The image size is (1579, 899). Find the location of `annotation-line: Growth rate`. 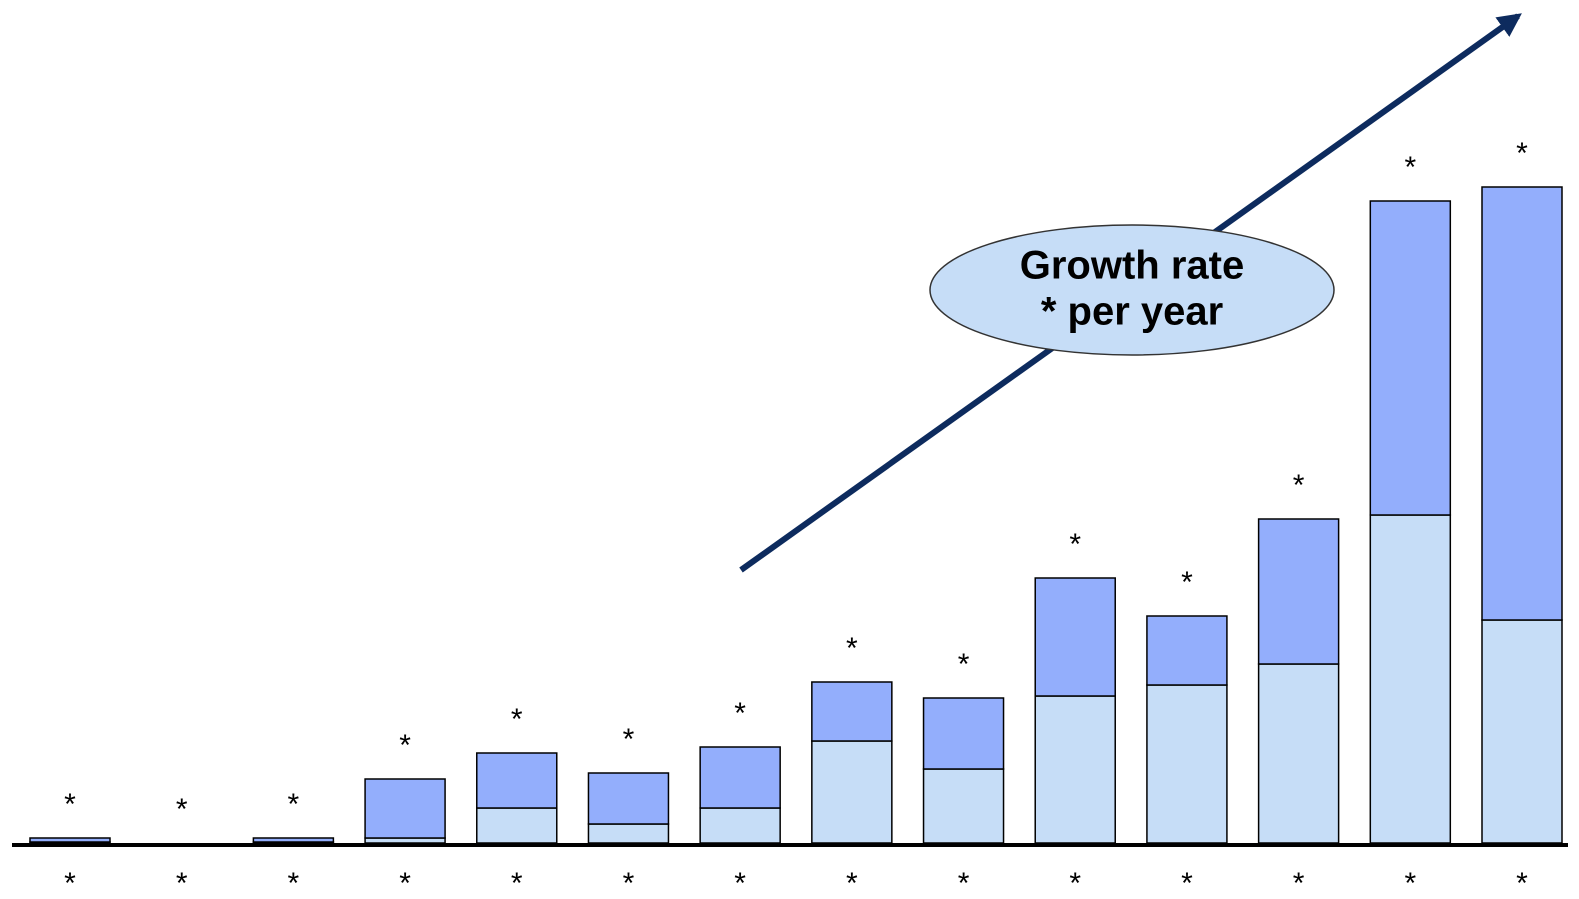

annotation-line: Growth rate is located at coordinates (1132, 266).